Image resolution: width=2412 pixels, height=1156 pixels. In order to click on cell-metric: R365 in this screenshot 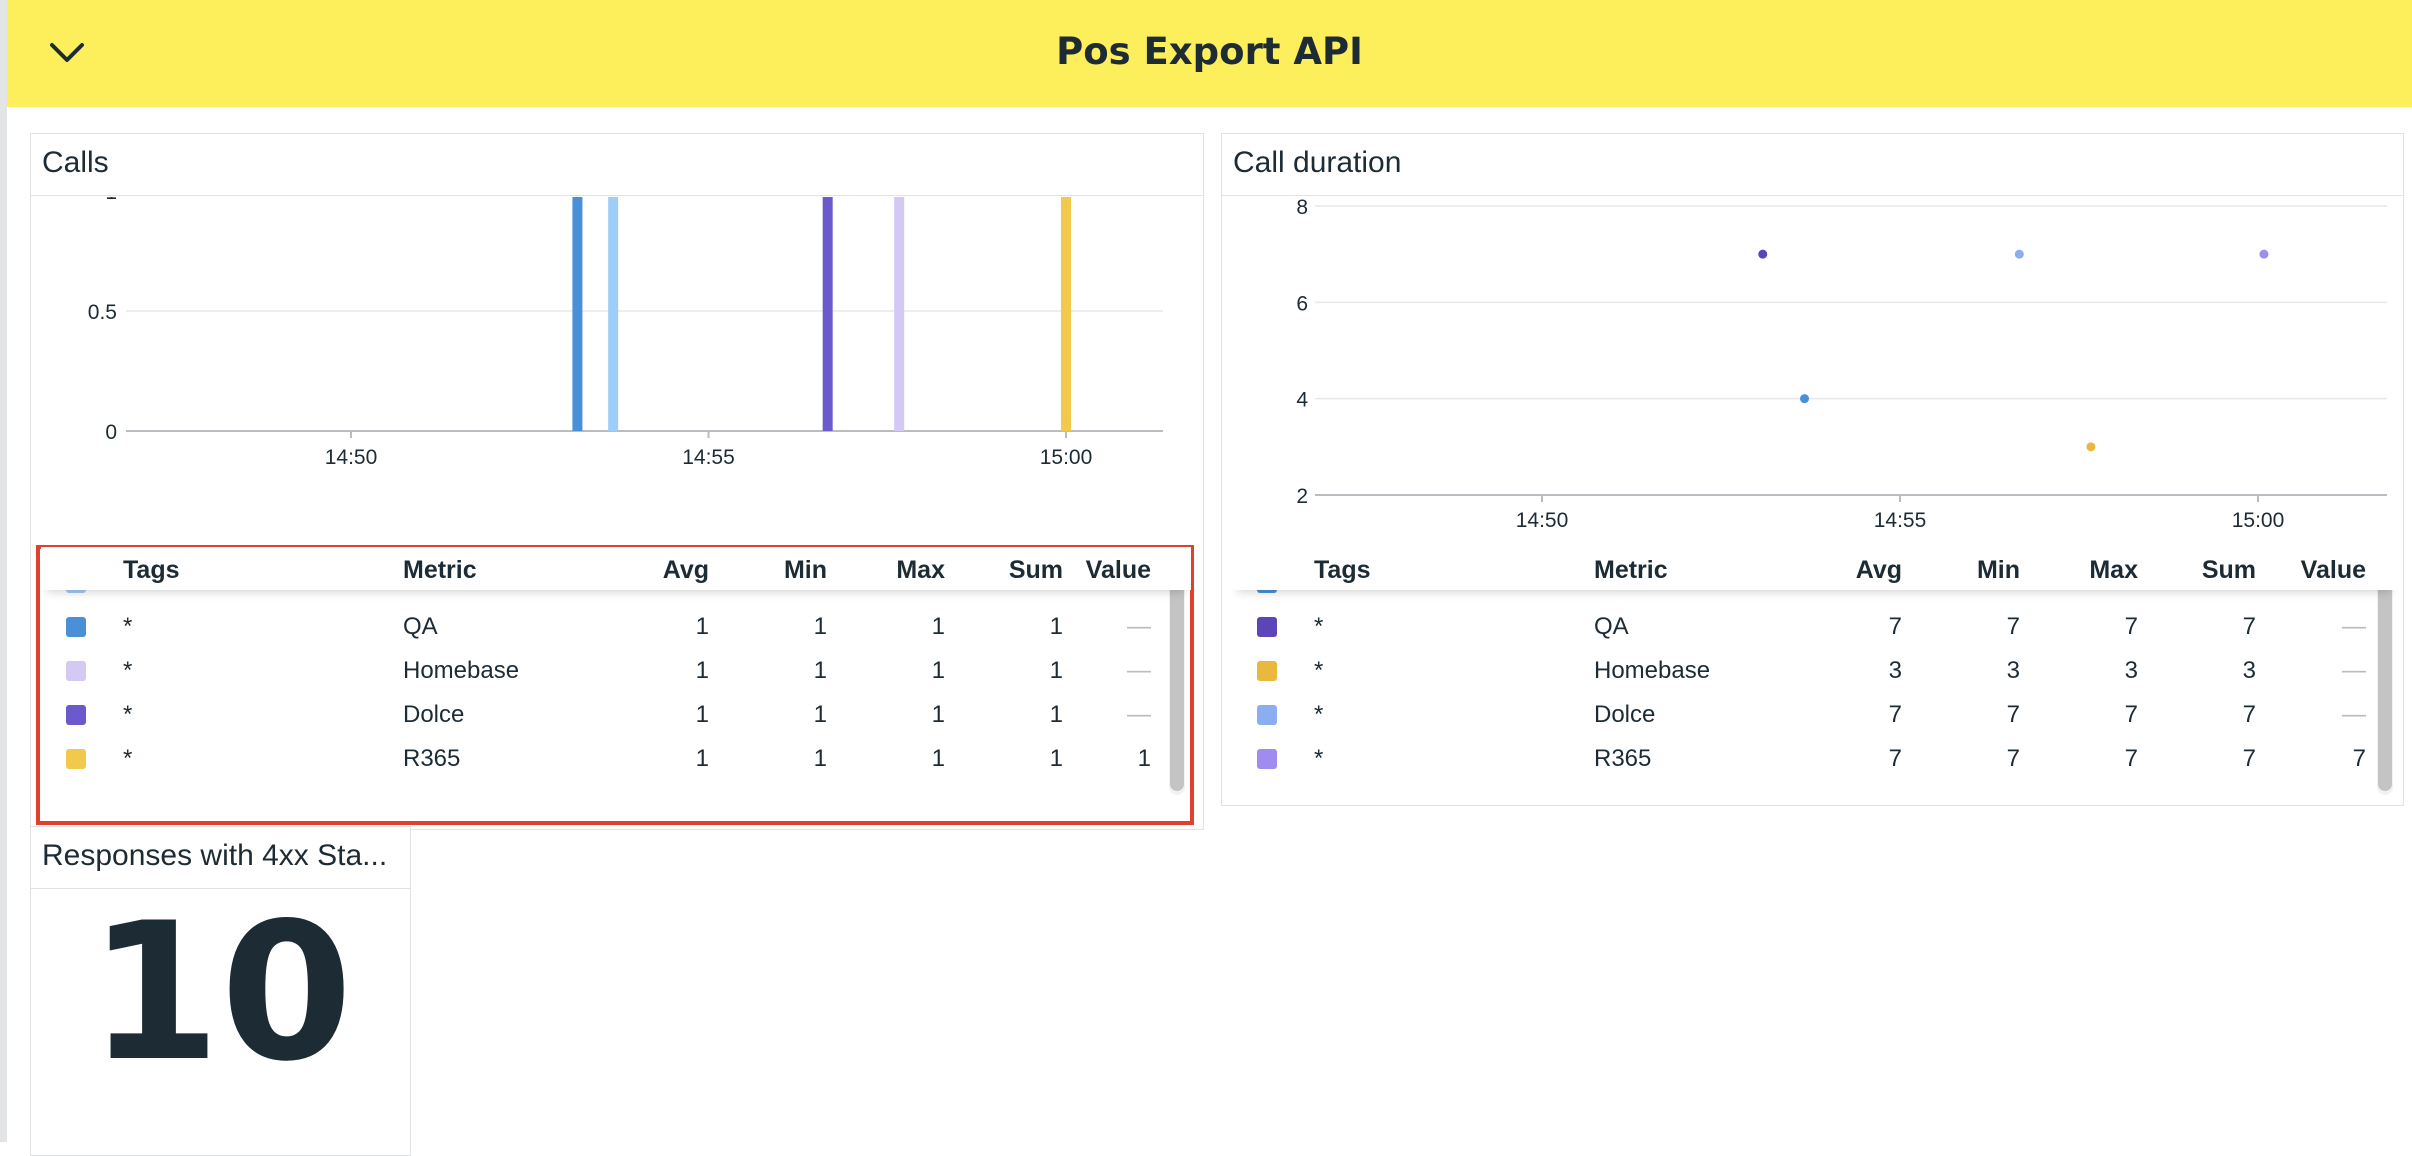, I will do `click(432, 758)`.